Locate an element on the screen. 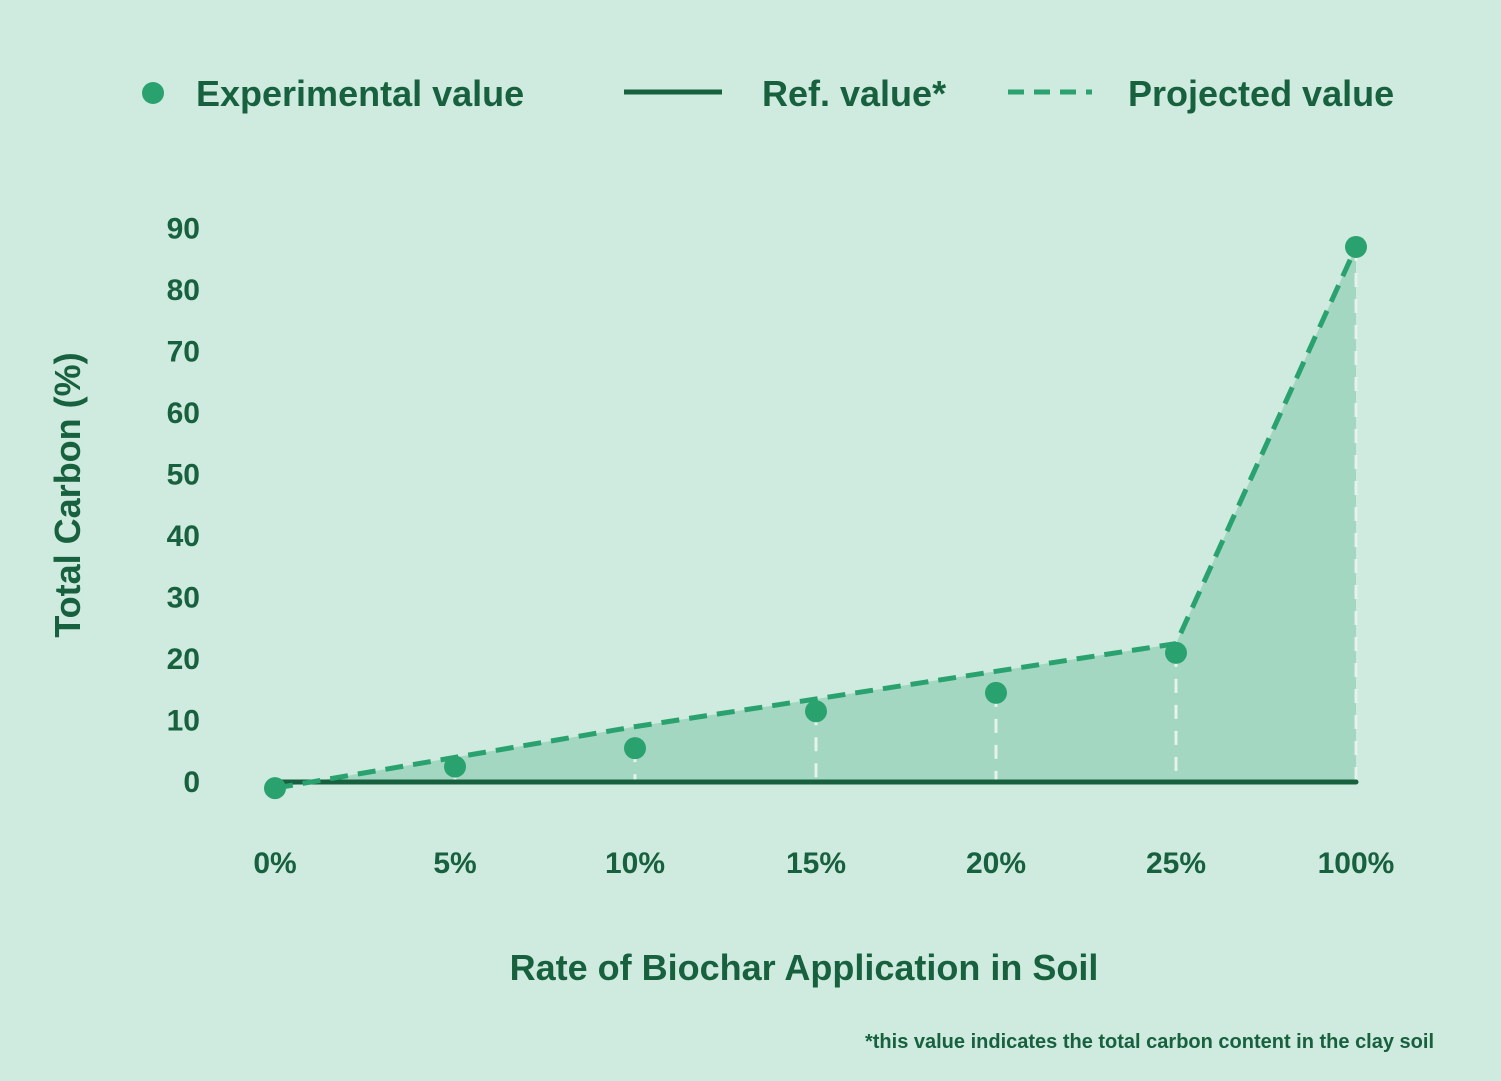  x-tick-label: 15% is located at coordinates (816, 863).